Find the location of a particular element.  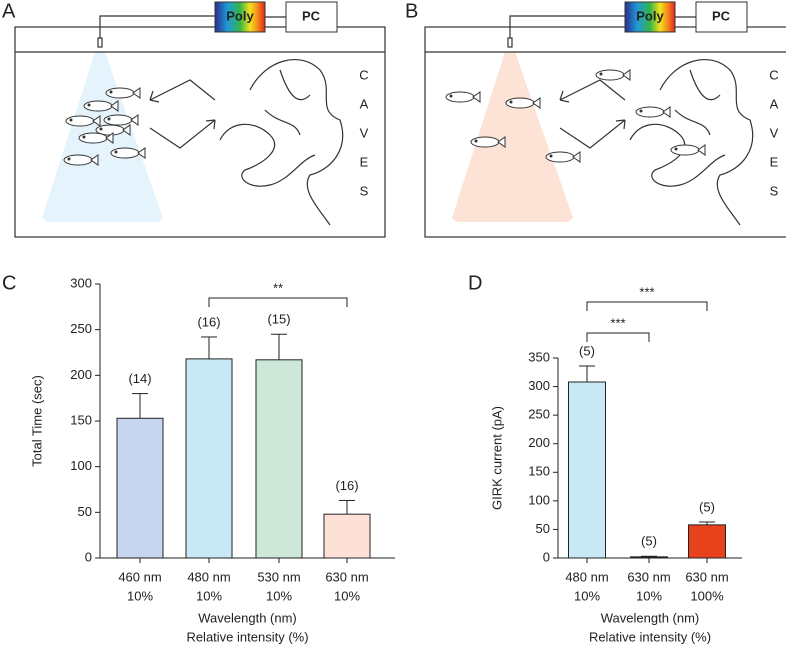

n-label: (14) is located at coordinates (139, 378).